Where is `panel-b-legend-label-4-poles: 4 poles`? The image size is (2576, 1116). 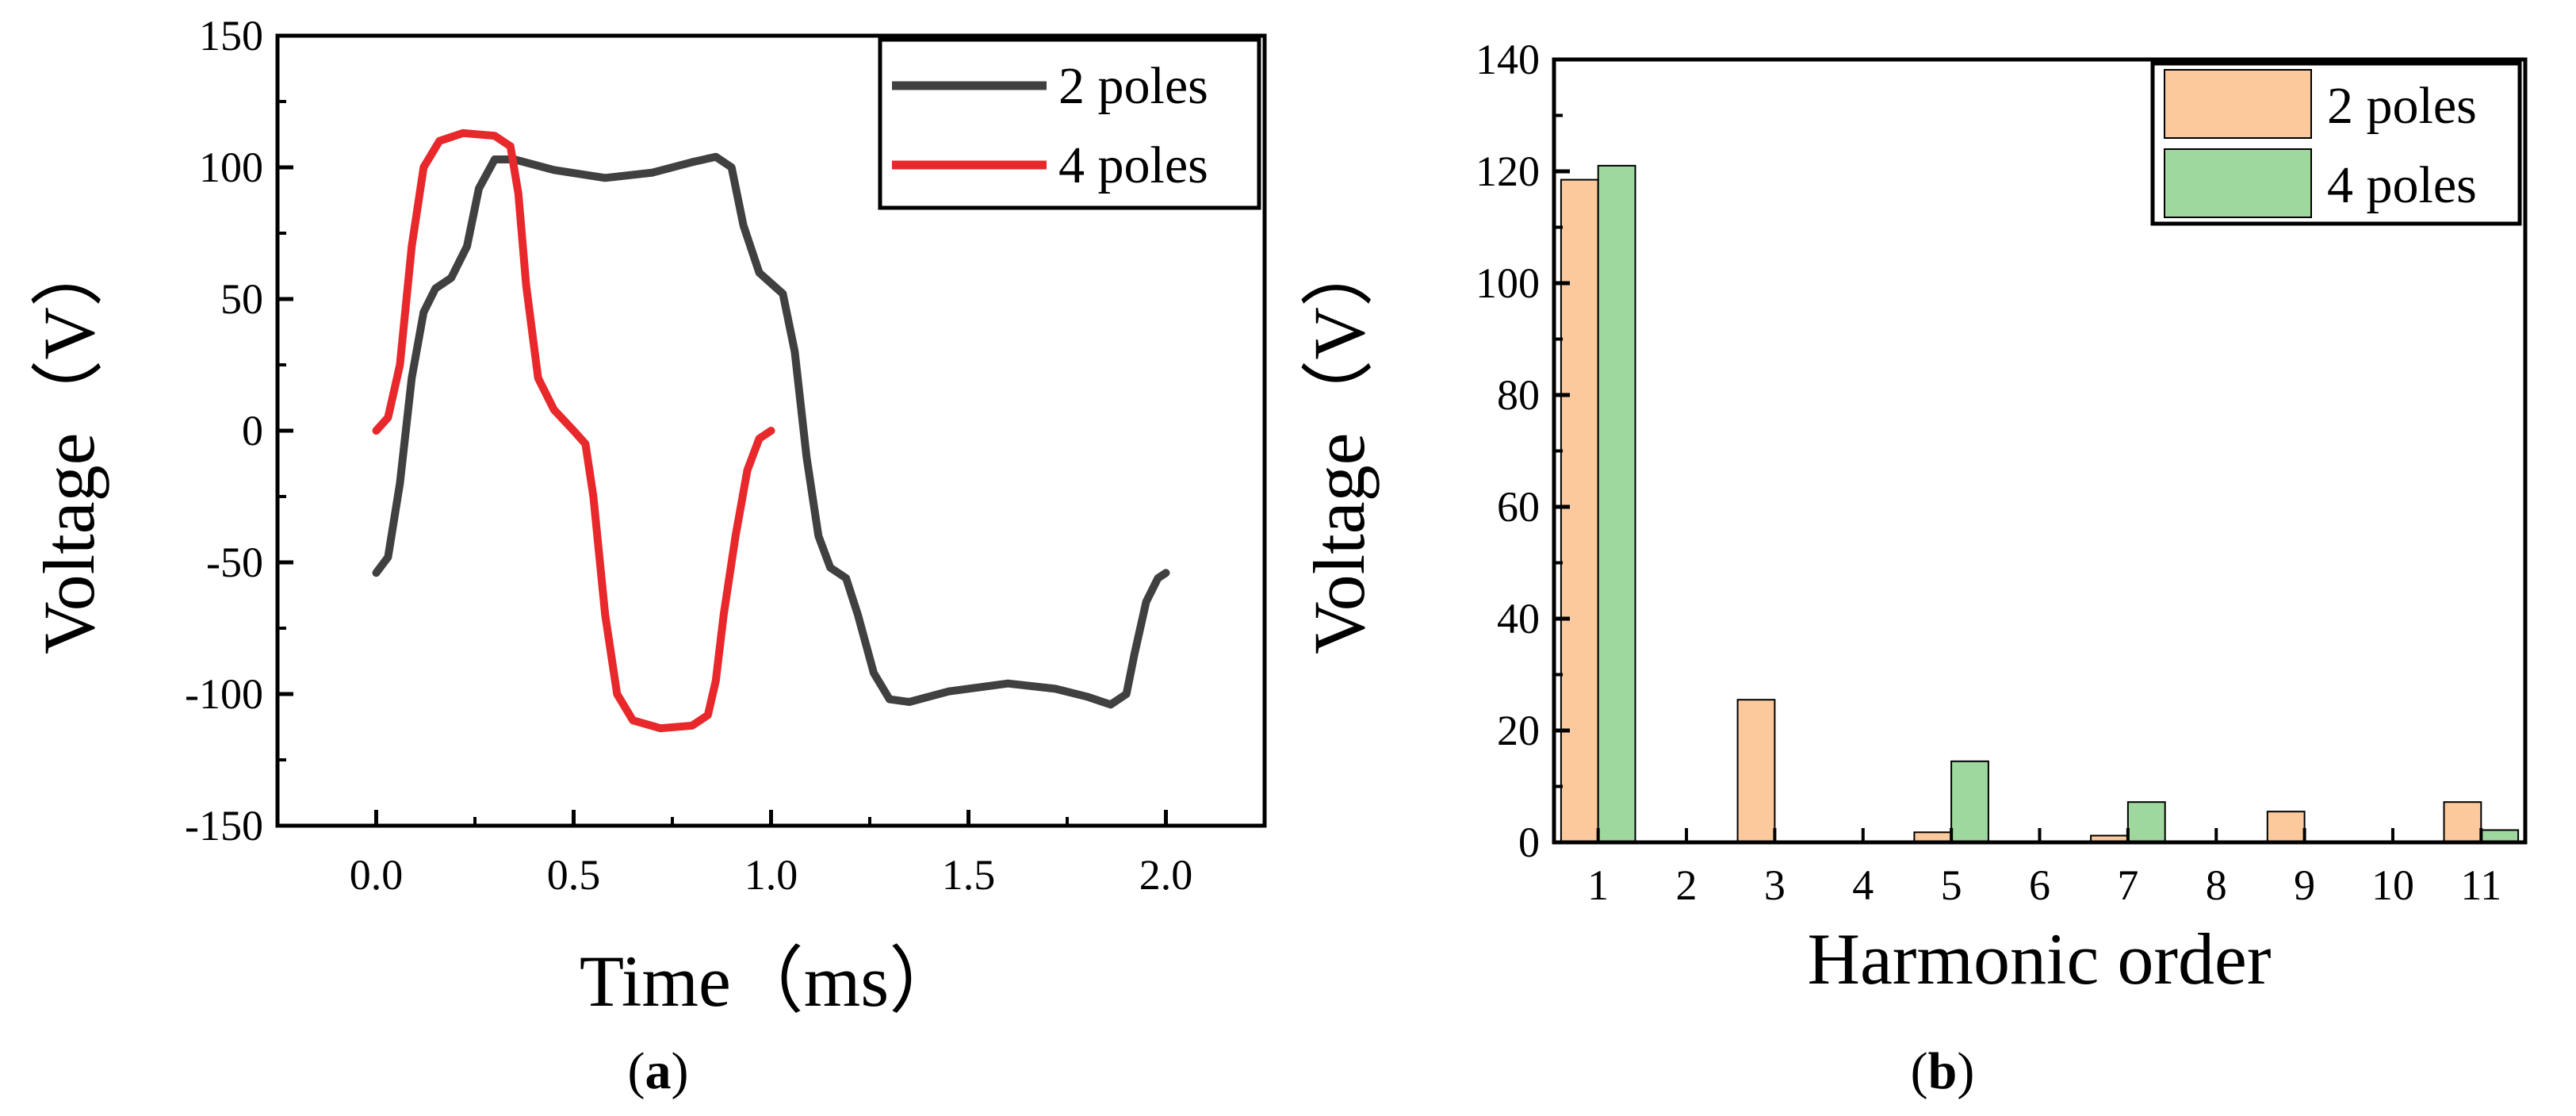
panel-b-legend-label-4-poles: 4 poles is located at coordinates (2402, 185).